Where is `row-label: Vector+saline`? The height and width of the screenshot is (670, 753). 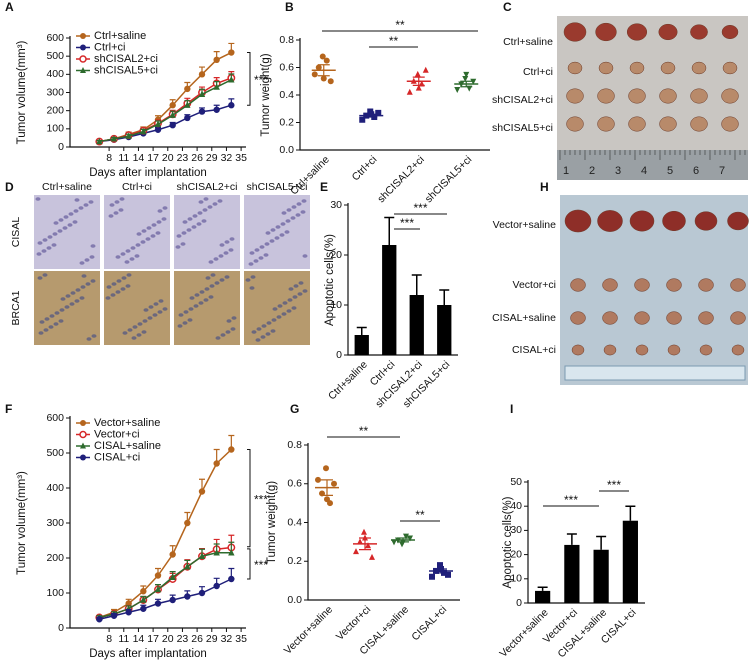
row-label: Vector+saline is located at coordinates (524, 225).